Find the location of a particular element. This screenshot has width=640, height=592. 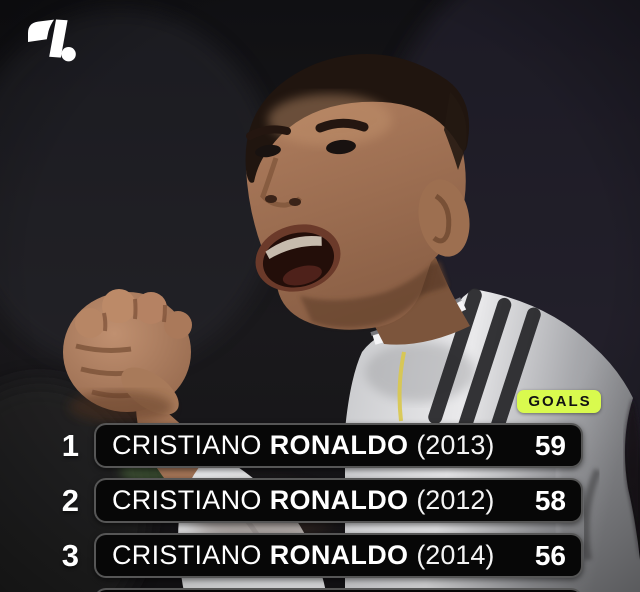

leaderboard-row-4-partial is located at coordinates (338, 590).